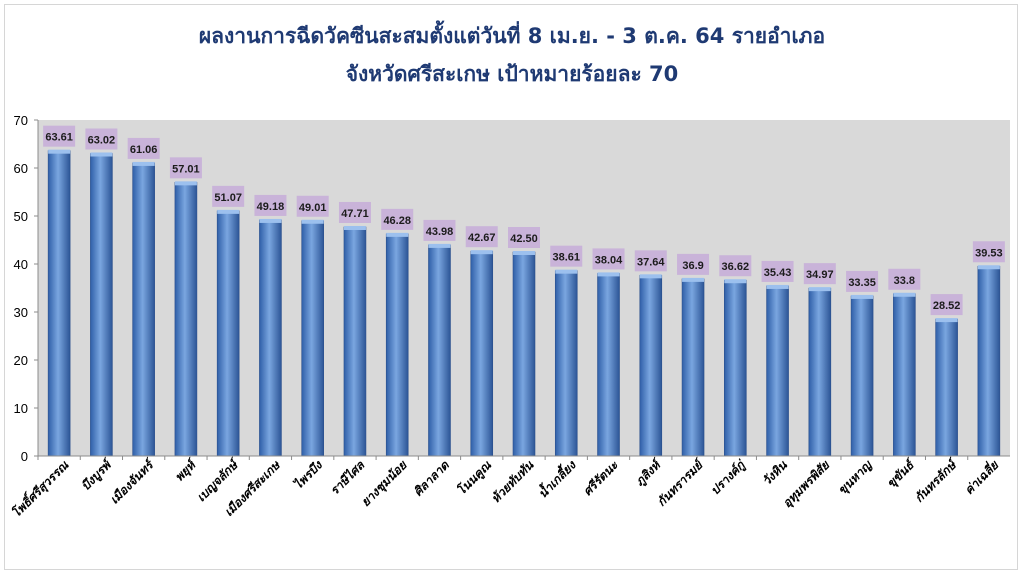 This screenshot has height=576, width=1024. I want to click on x-tick-label: ยางชุมน้อย, so click(384, 484).